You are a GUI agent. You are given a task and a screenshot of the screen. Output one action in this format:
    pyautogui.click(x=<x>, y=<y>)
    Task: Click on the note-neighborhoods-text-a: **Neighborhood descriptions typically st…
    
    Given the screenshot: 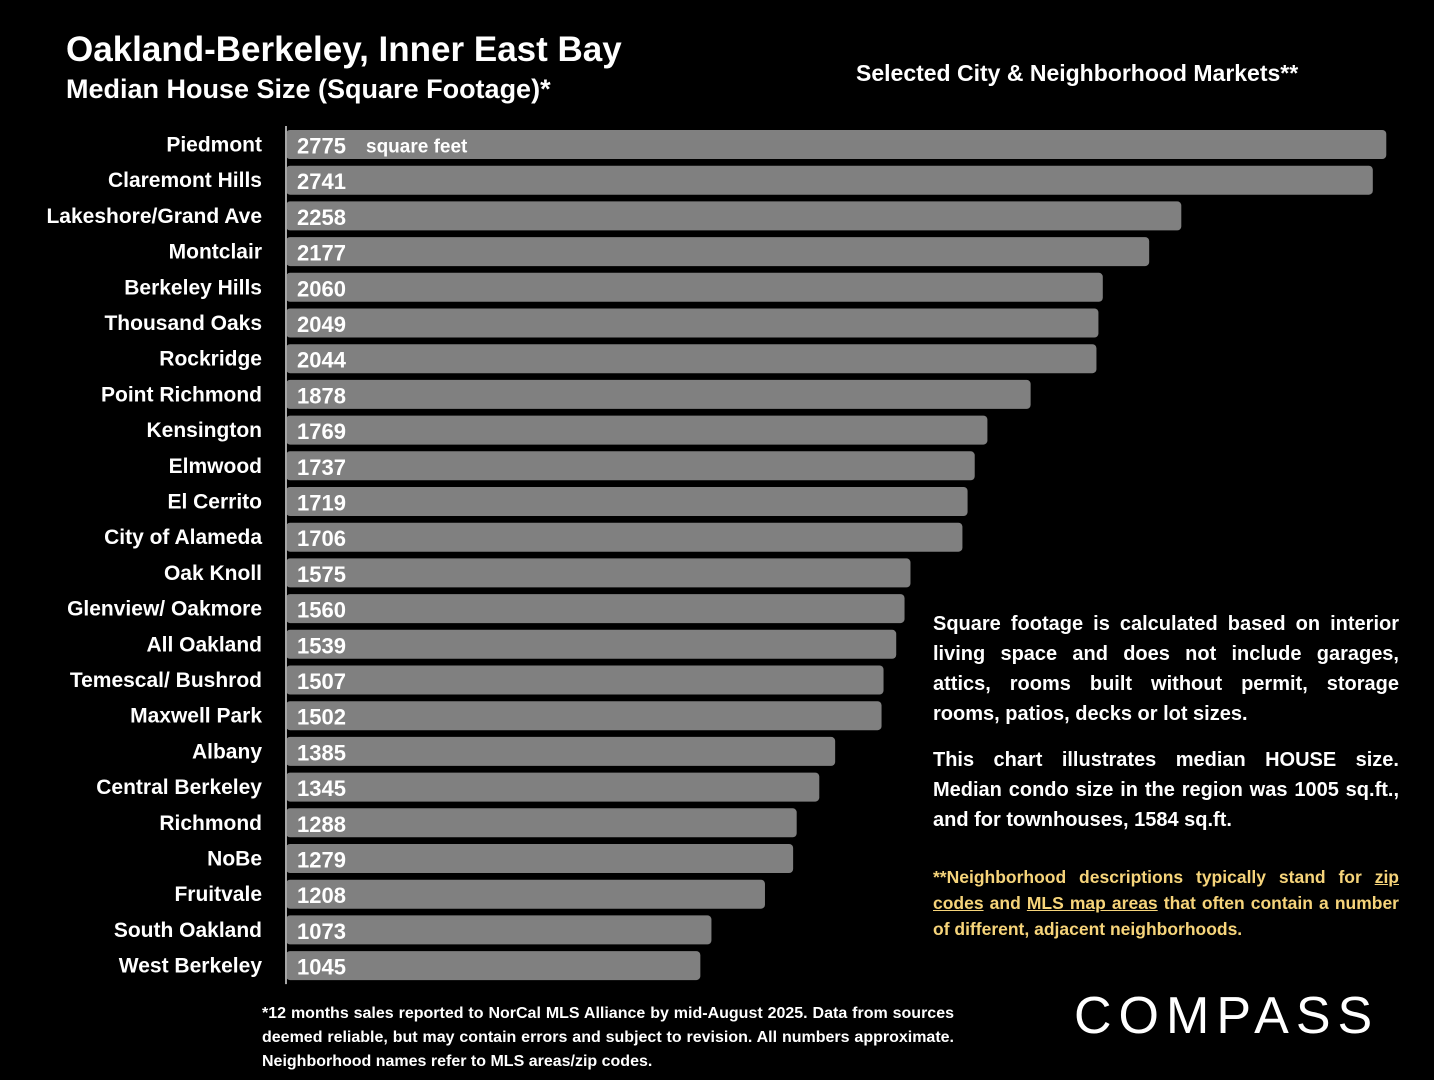 What is the action you would take?
    pyautogui.click(x=1147, y=877)
    